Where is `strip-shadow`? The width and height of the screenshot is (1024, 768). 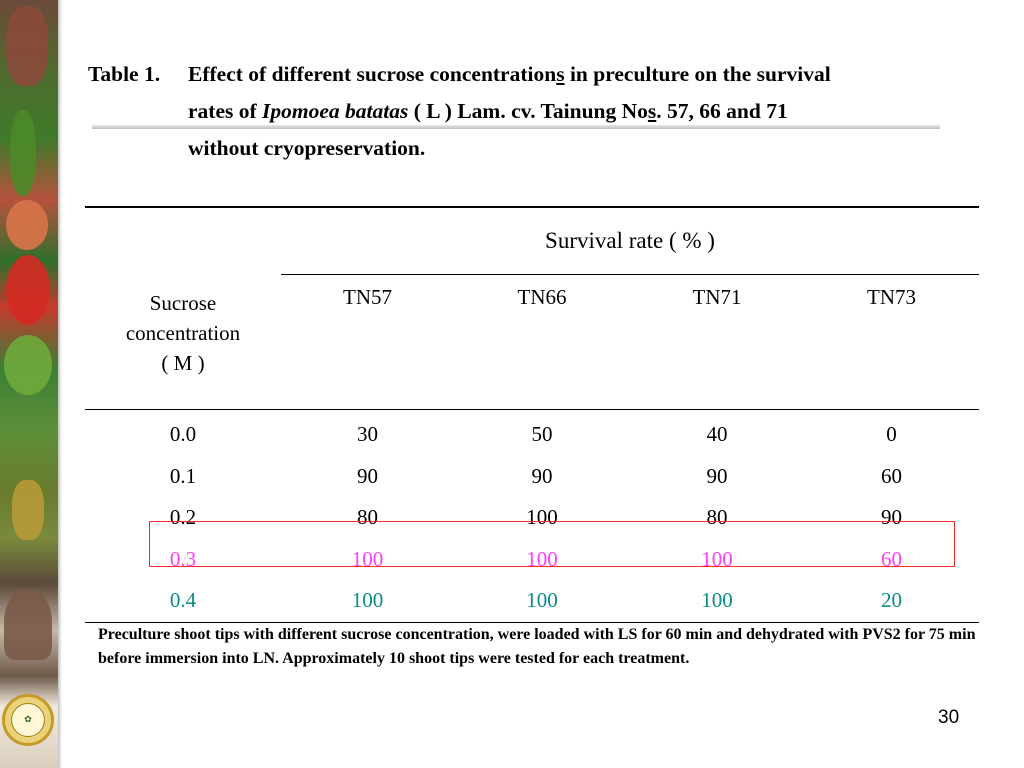
strip-shadow is located at coordinates (60, 384).